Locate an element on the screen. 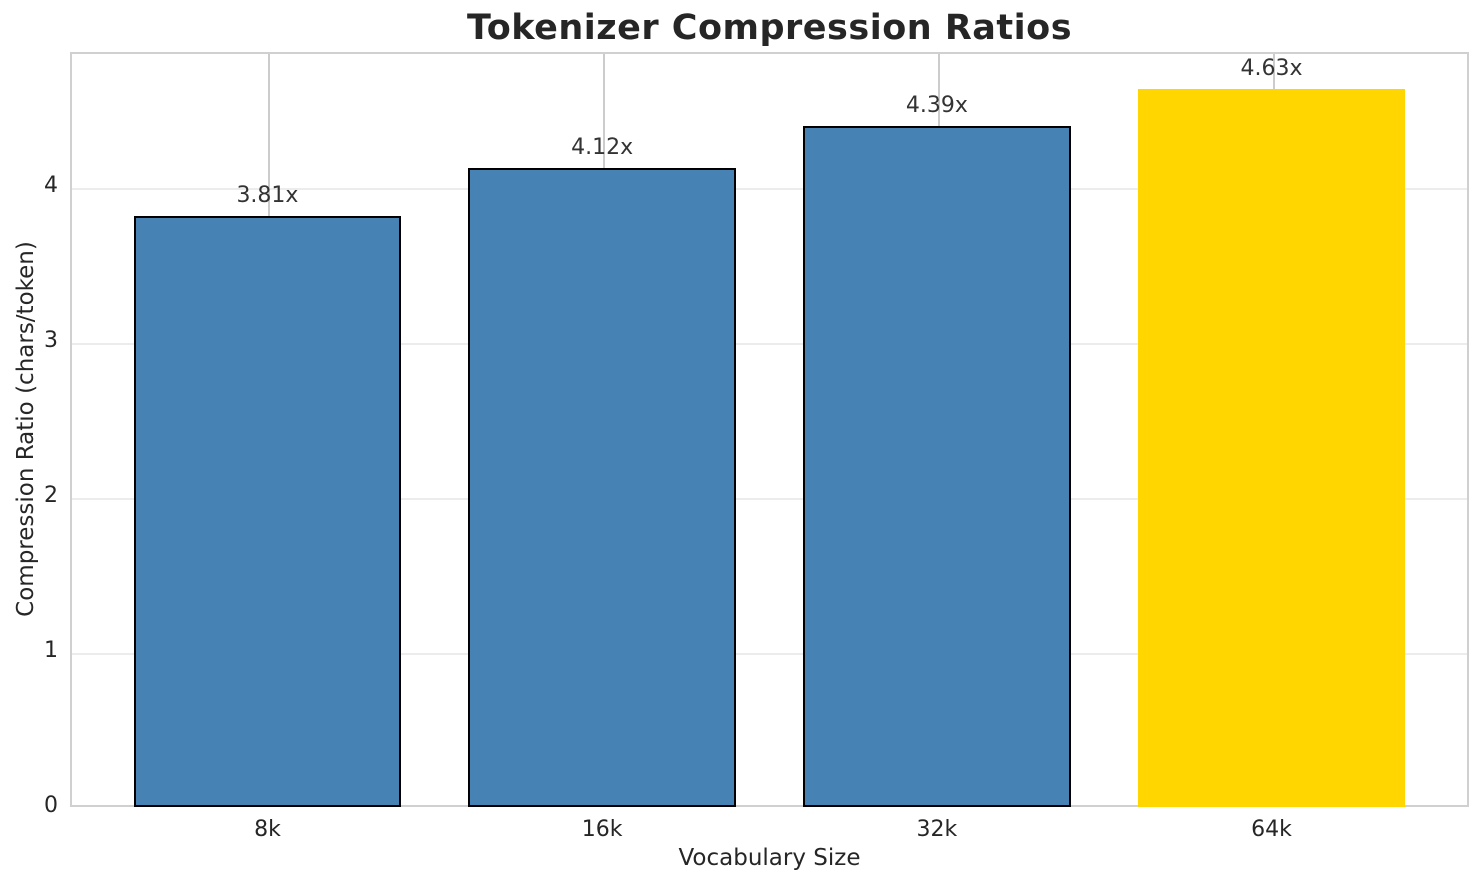 This screenshot has width=1483, height=885. y-tick-label: 4 is located at coordinates (51, 185).